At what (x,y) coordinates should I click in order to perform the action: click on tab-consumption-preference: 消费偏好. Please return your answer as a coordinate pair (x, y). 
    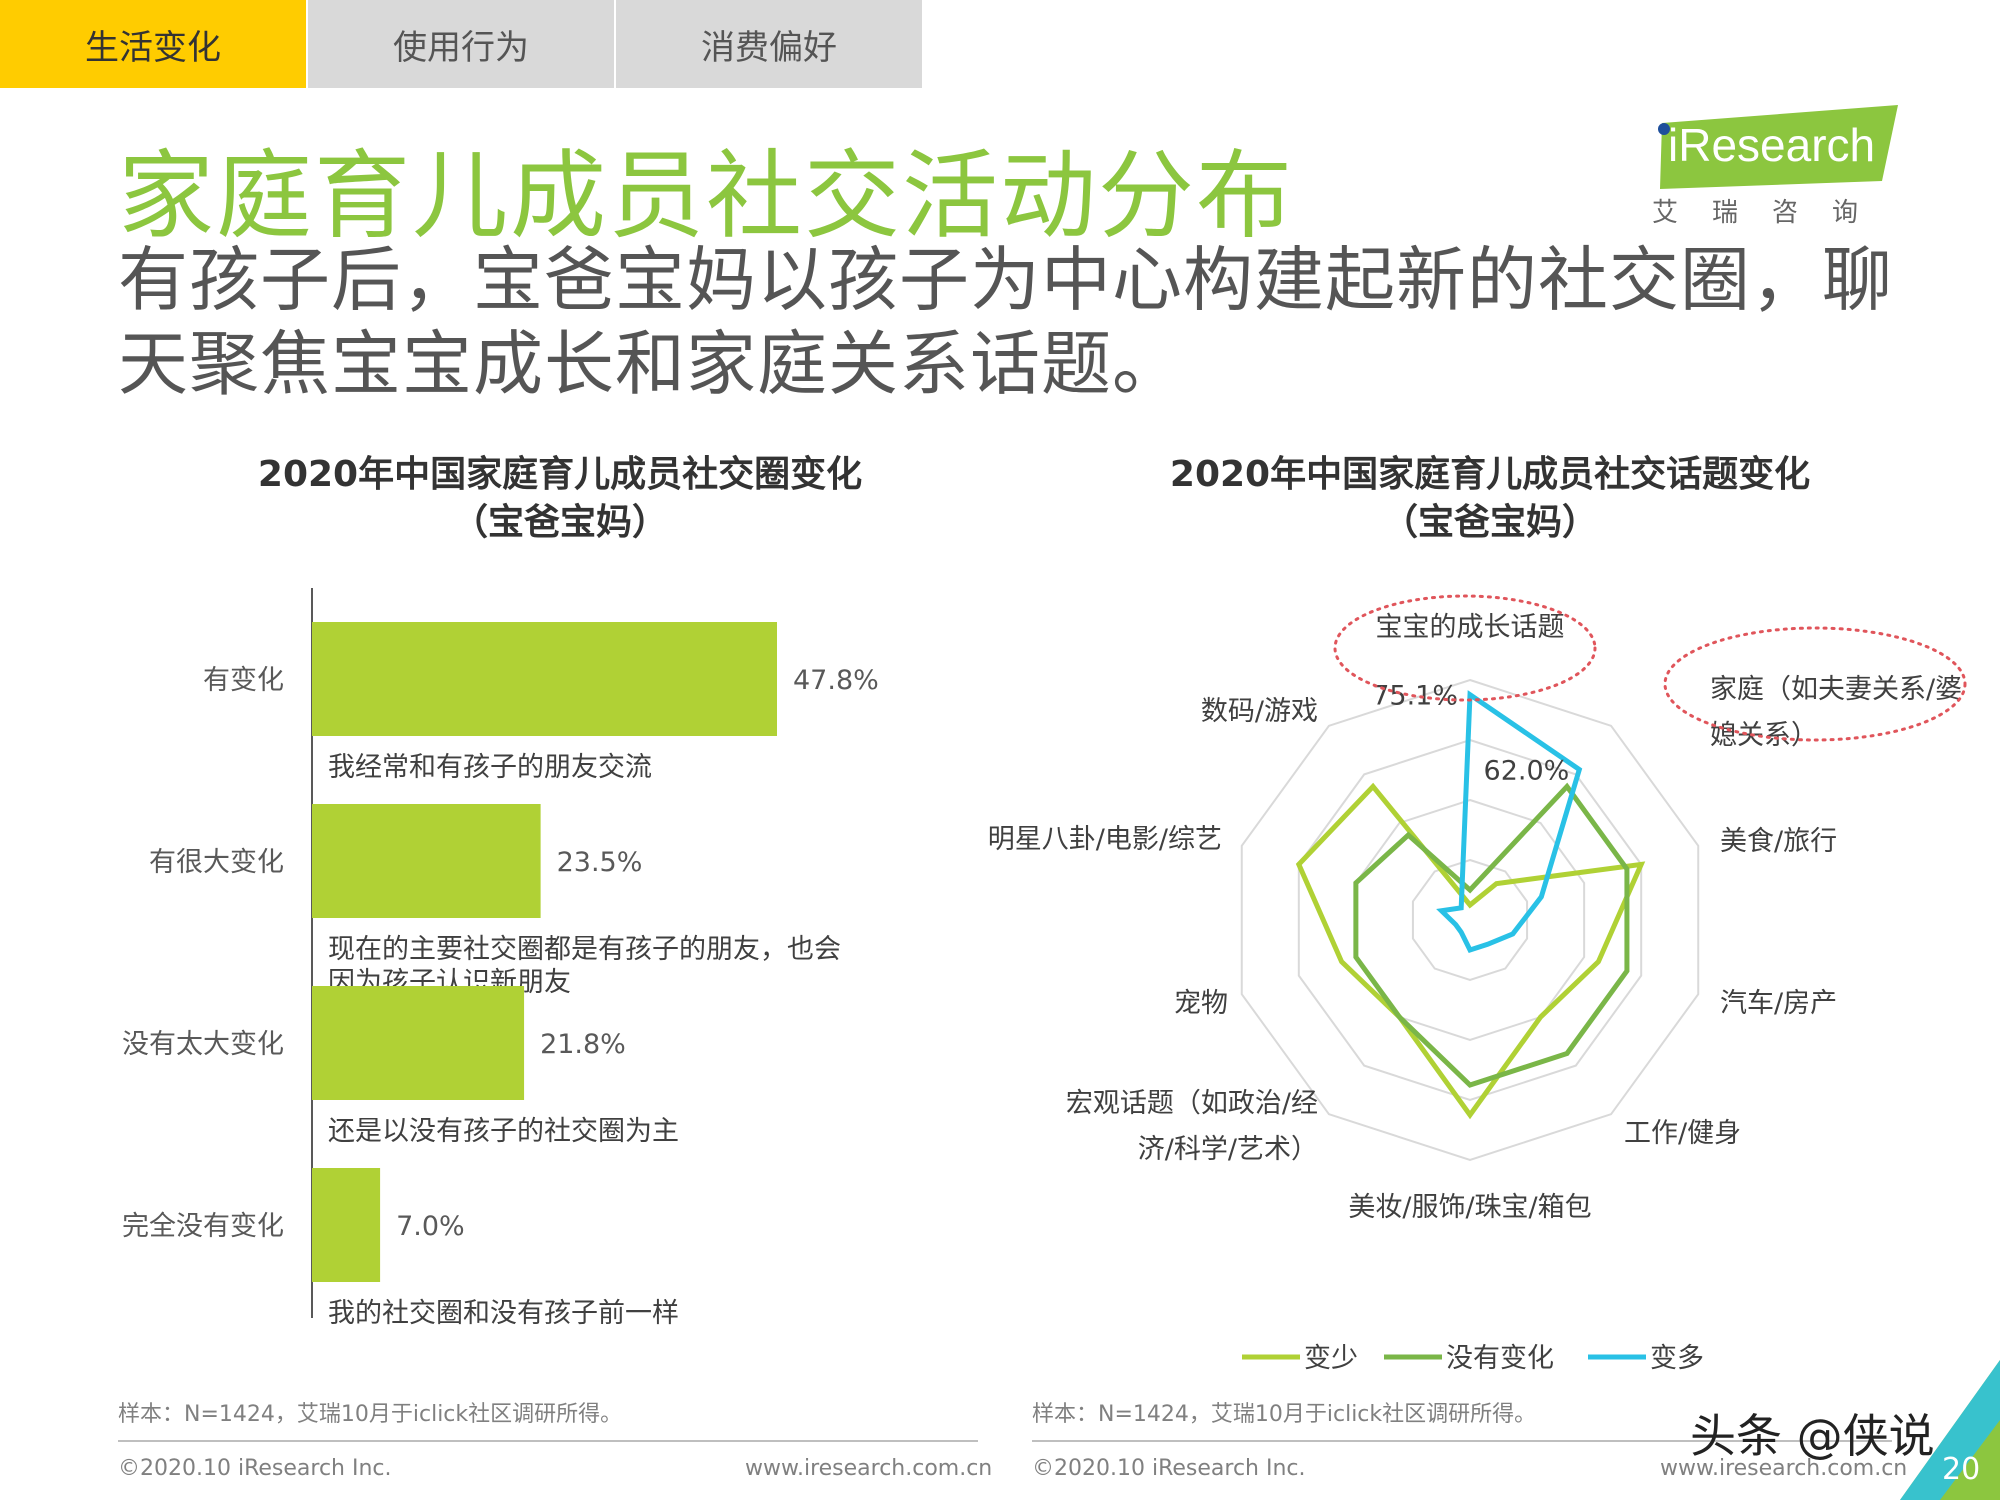
    Looking at the image, I should click on (769, 44).